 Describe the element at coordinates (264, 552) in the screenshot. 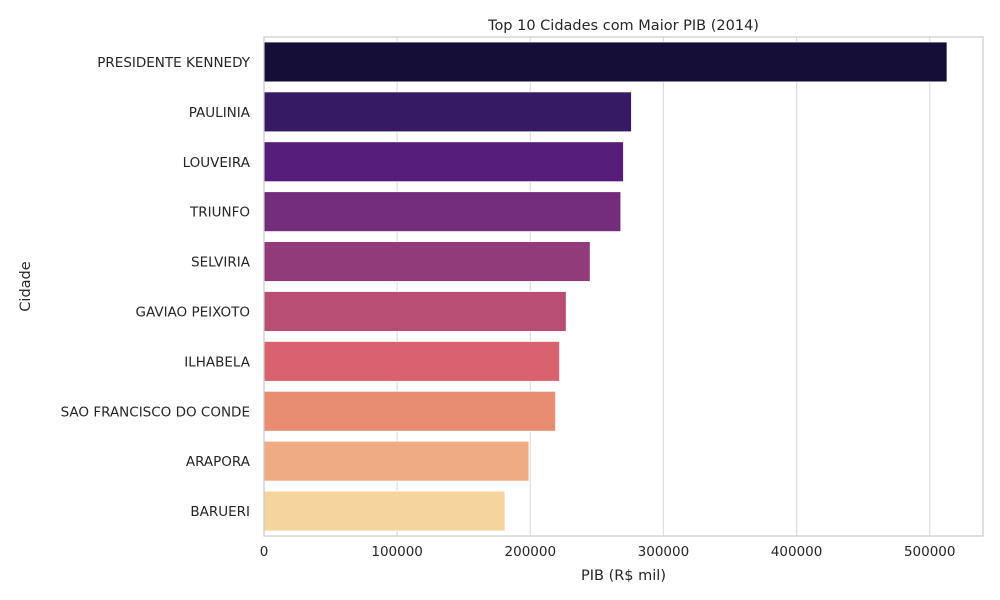

I see `x-tick-label: 0` at that location.